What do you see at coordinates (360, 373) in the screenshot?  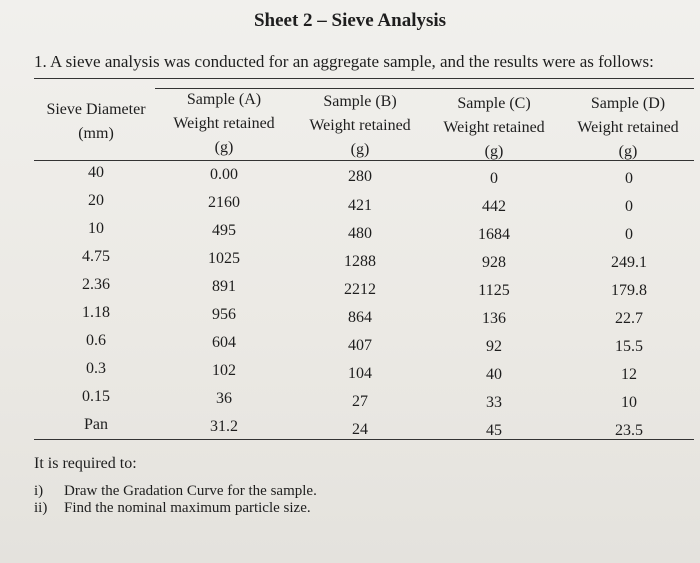 I see `sample-b-cell: 104` at bounding box center [360, 373].